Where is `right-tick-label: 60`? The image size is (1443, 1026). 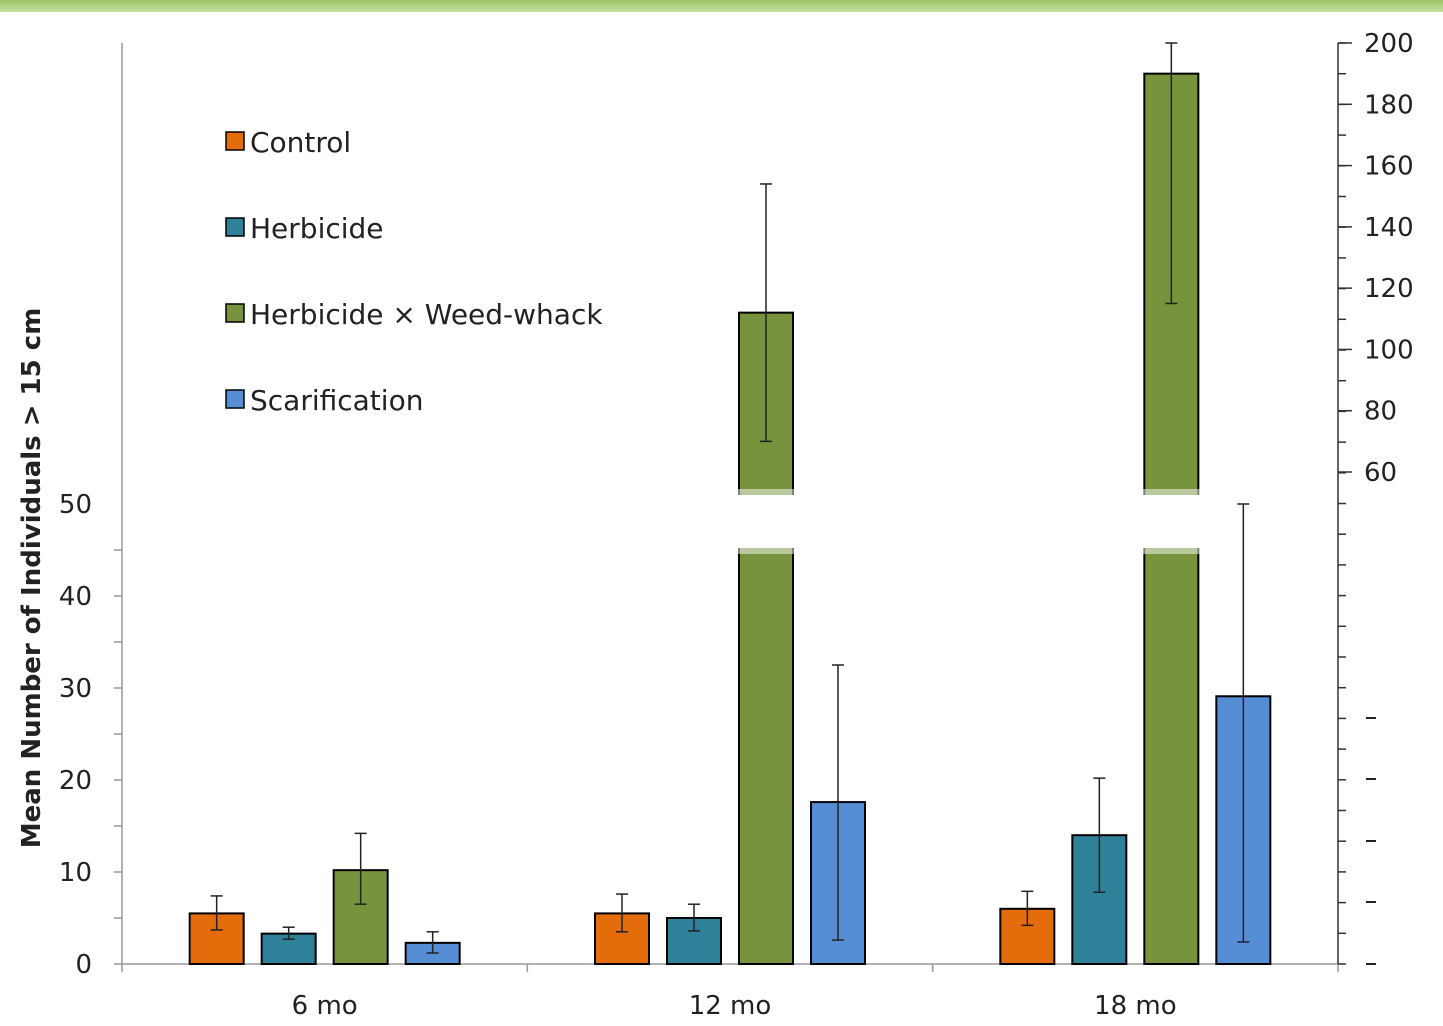 right-tick-label: 60 is located at coordinates (1380, 473).